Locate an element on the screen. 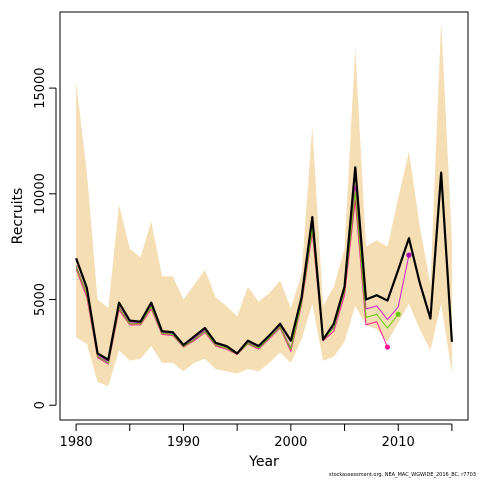 This screenshot has height=480, width=480. y-tick-label-10000: 10000 is located at coordinates (40, 193).